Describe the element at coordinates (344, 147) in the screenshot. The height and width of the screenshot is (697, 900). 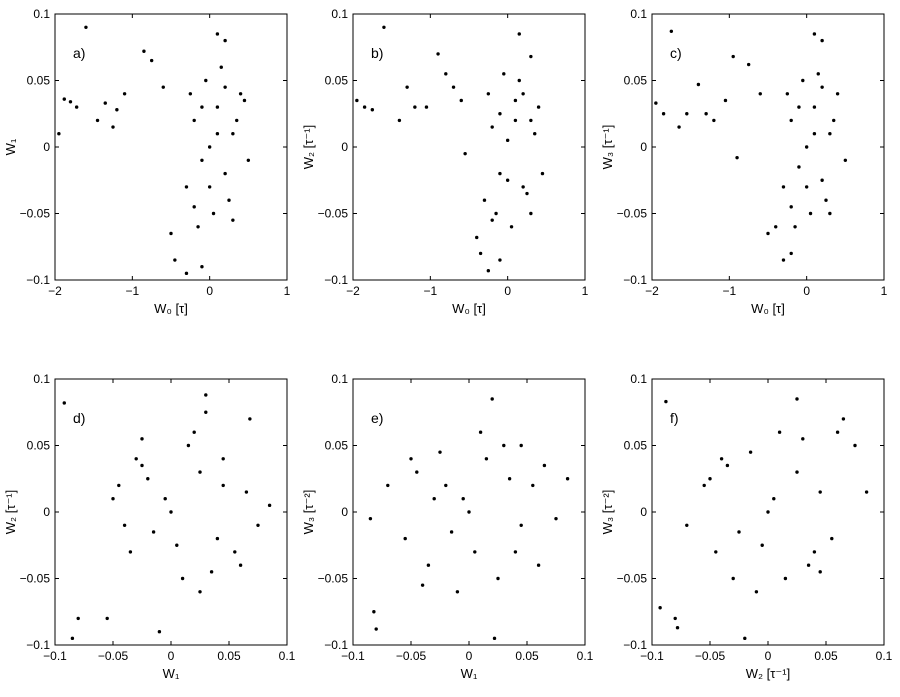
I see `y-tick-label: 0` at that location.